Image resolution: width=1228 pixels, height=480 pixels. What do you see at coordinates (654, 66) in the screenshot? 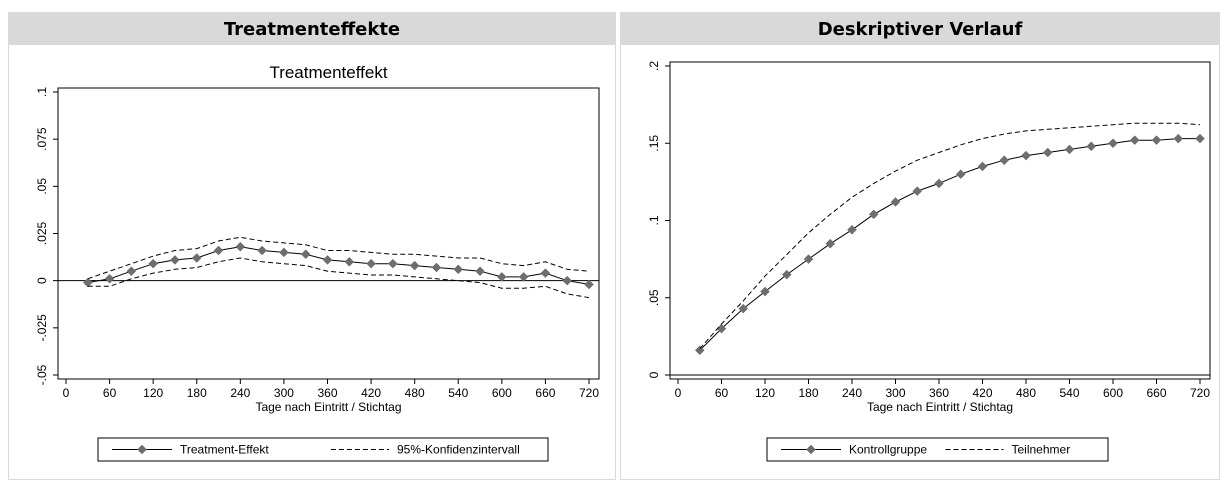
I see `y-tick-label: .2` at bounding box center [654, 66].